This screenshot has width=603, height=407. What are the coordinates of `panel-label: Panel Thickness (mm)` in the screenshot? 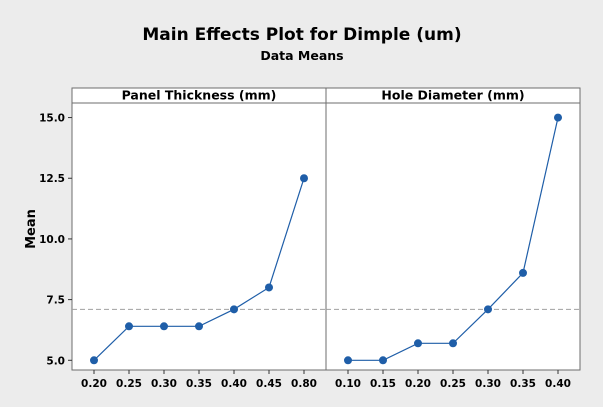 It's located at (199, 95).